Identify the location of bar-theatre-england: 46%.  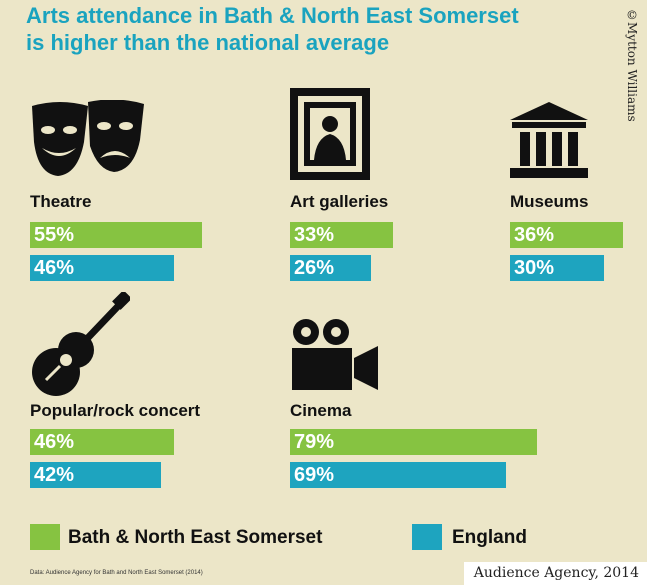
(102, 268).